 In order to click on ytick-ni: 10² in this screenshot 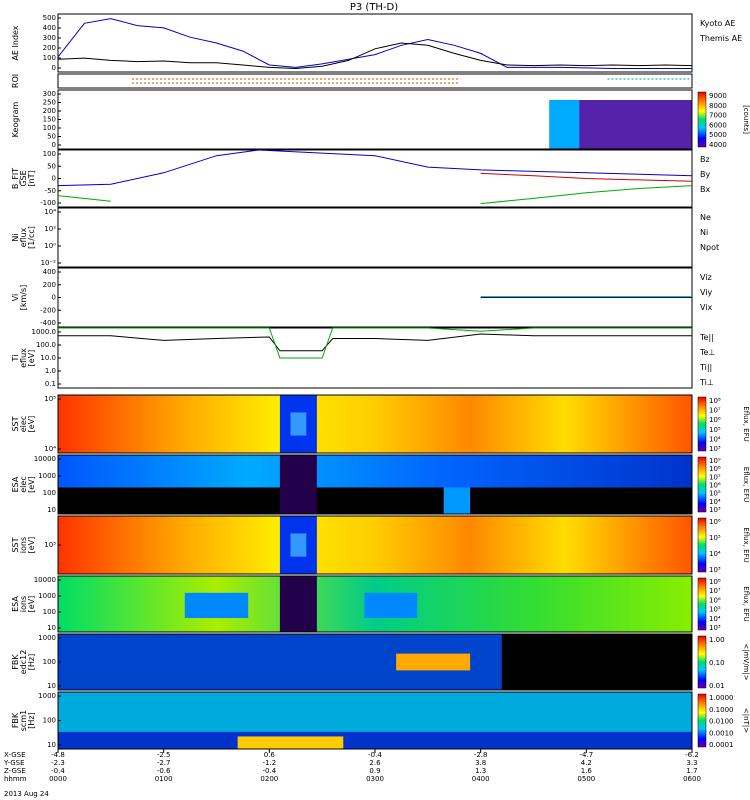, I will do `click(50, 229)`.